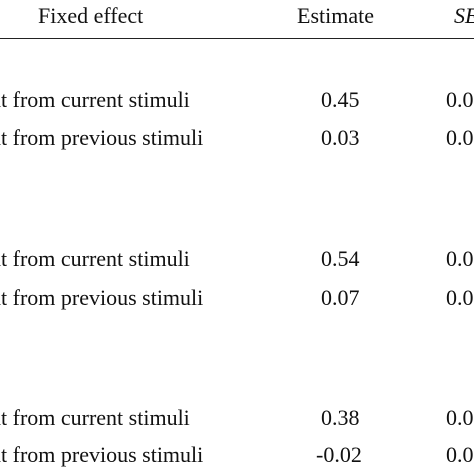 This screenshot has width=474, height=474. I want to click on row-estimate: 0.38, so click(340, 417).